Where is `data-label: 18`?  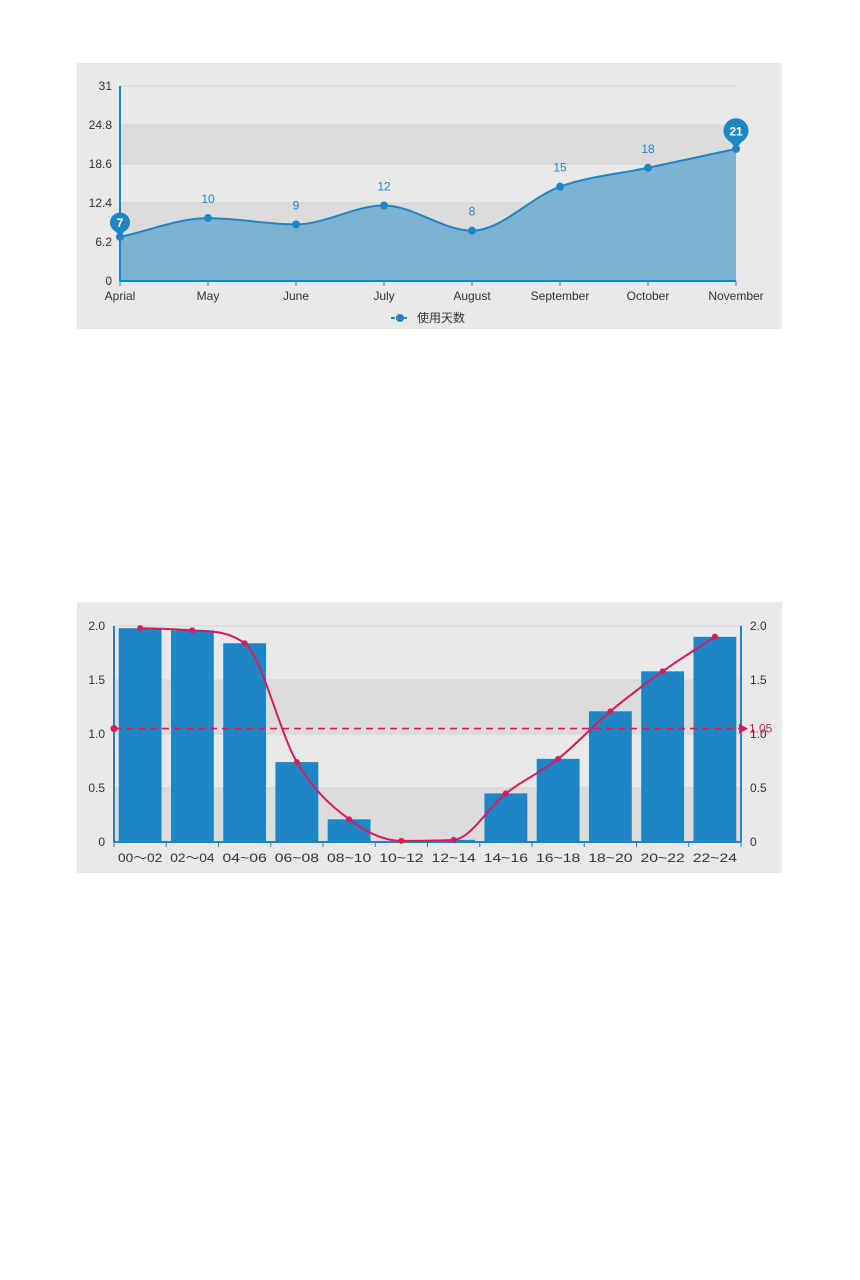 data-label: 18 is located at coordinates (648, 149).